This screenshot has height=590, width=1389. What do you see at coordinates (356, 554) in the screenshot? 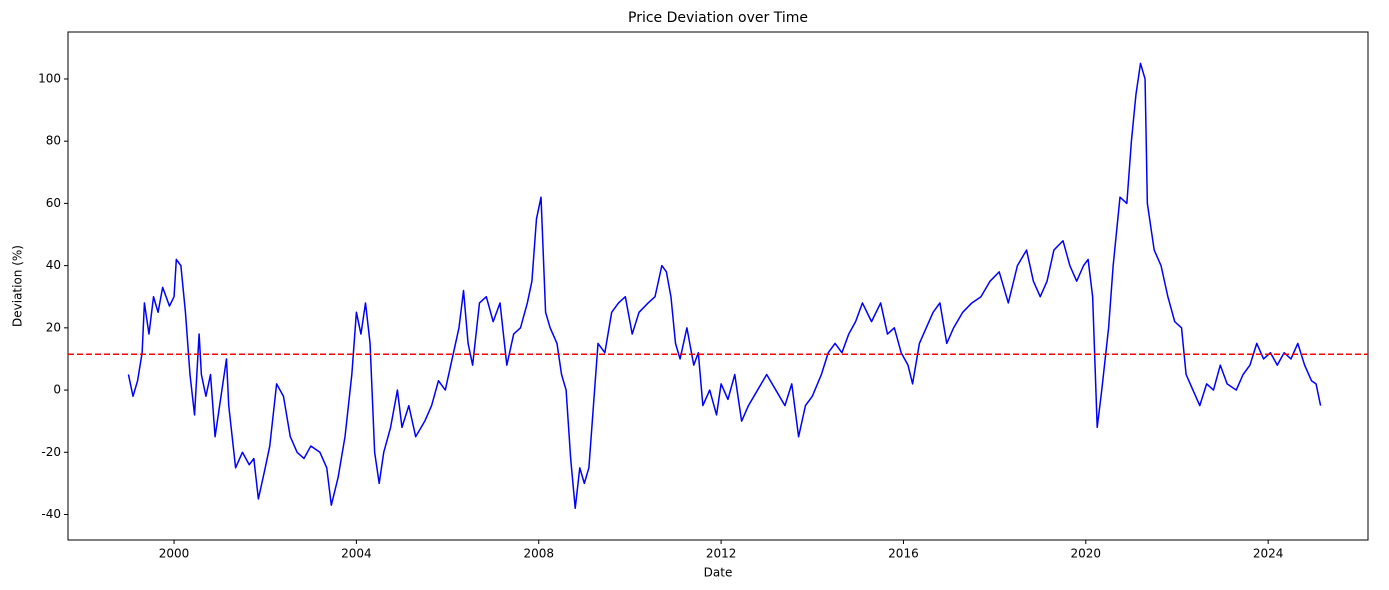
I see `x-tick-label: 2004` at bounding box center [356, 554].